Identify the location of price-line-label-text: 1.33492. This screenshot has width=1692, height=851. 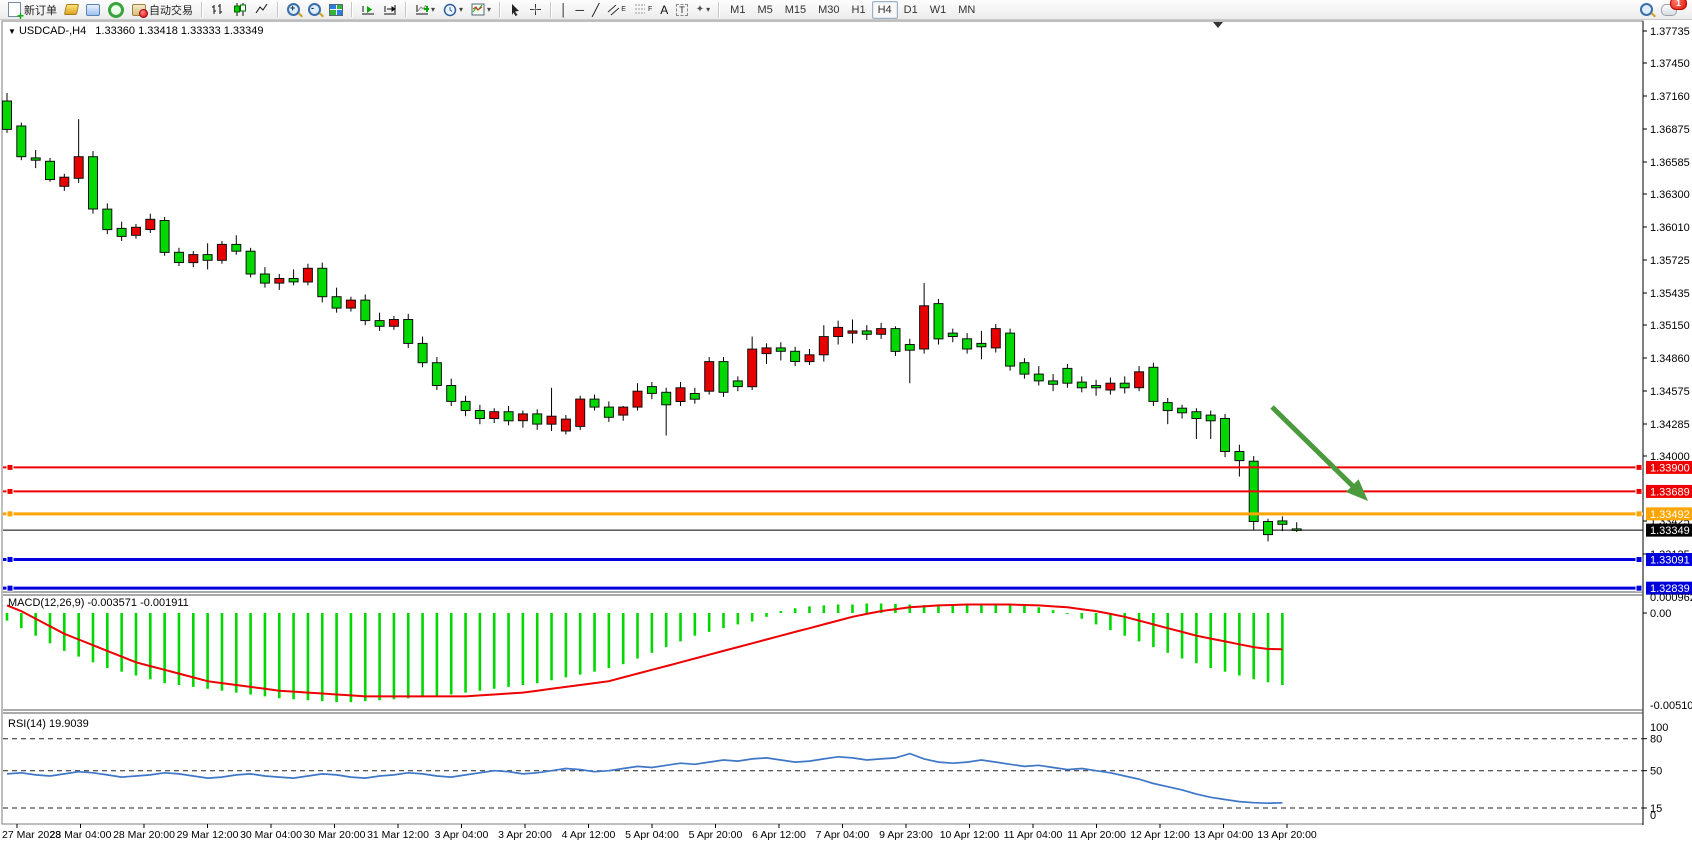
(1670, 515).